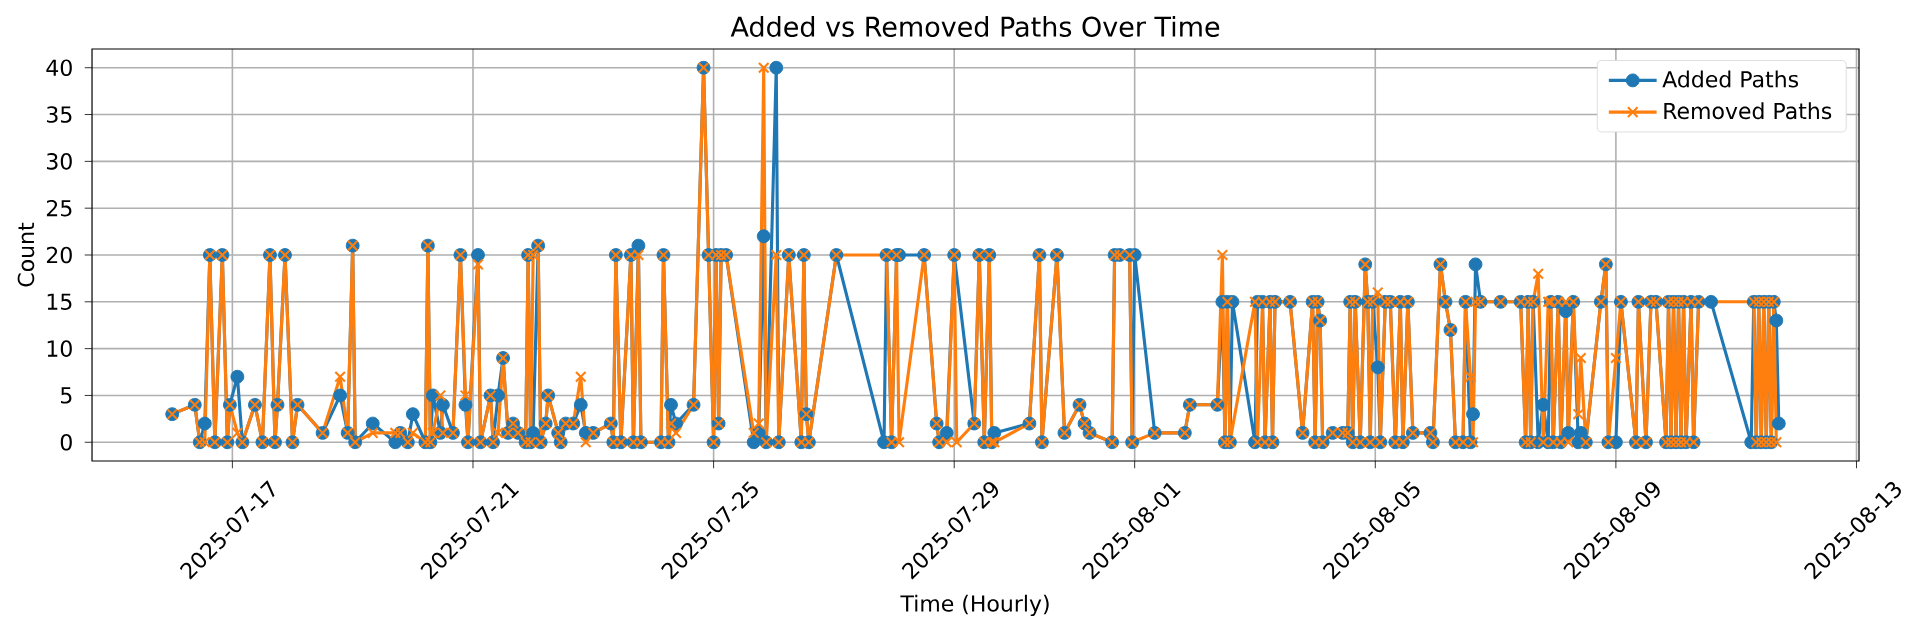 The image size is (1920, 631). What do you see at coordinates (974, 605) in the screenshot?
I see `x-axis-title: Time (Hourly)` at bounding box center [974, 605].